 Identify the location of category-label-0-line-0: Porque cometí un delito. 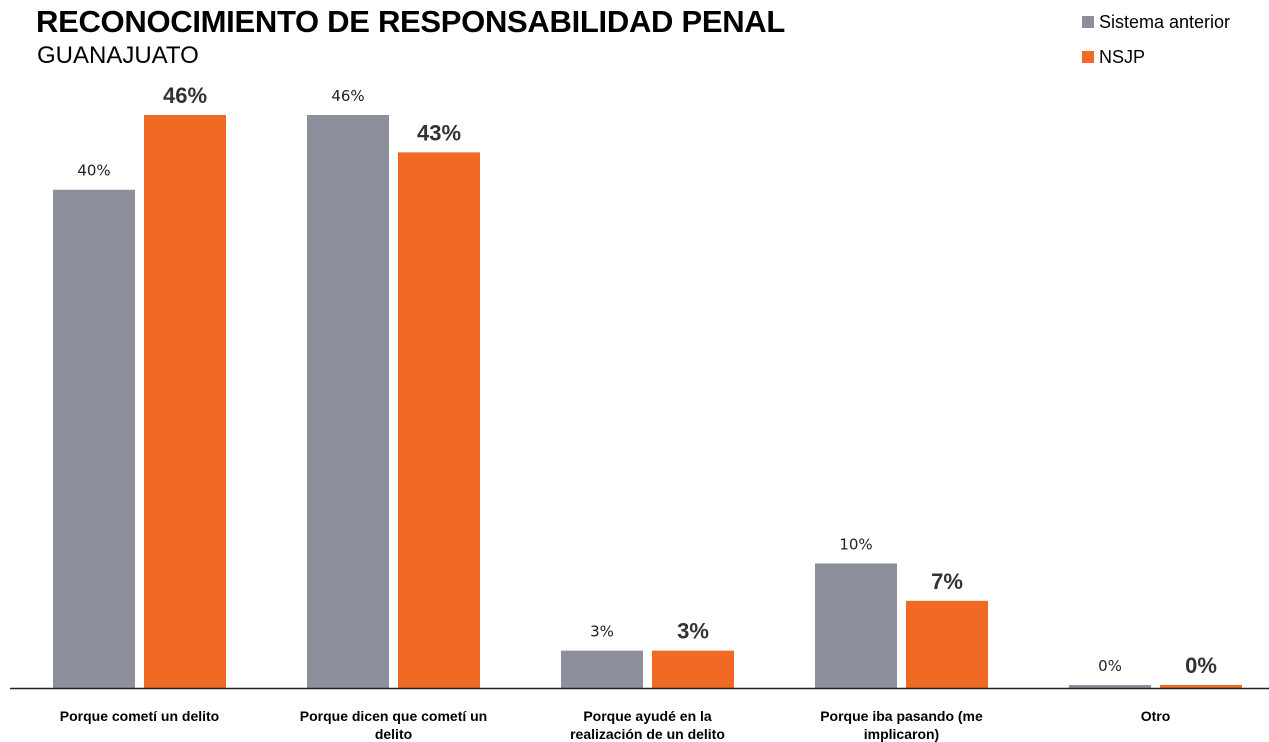
(139, 716).